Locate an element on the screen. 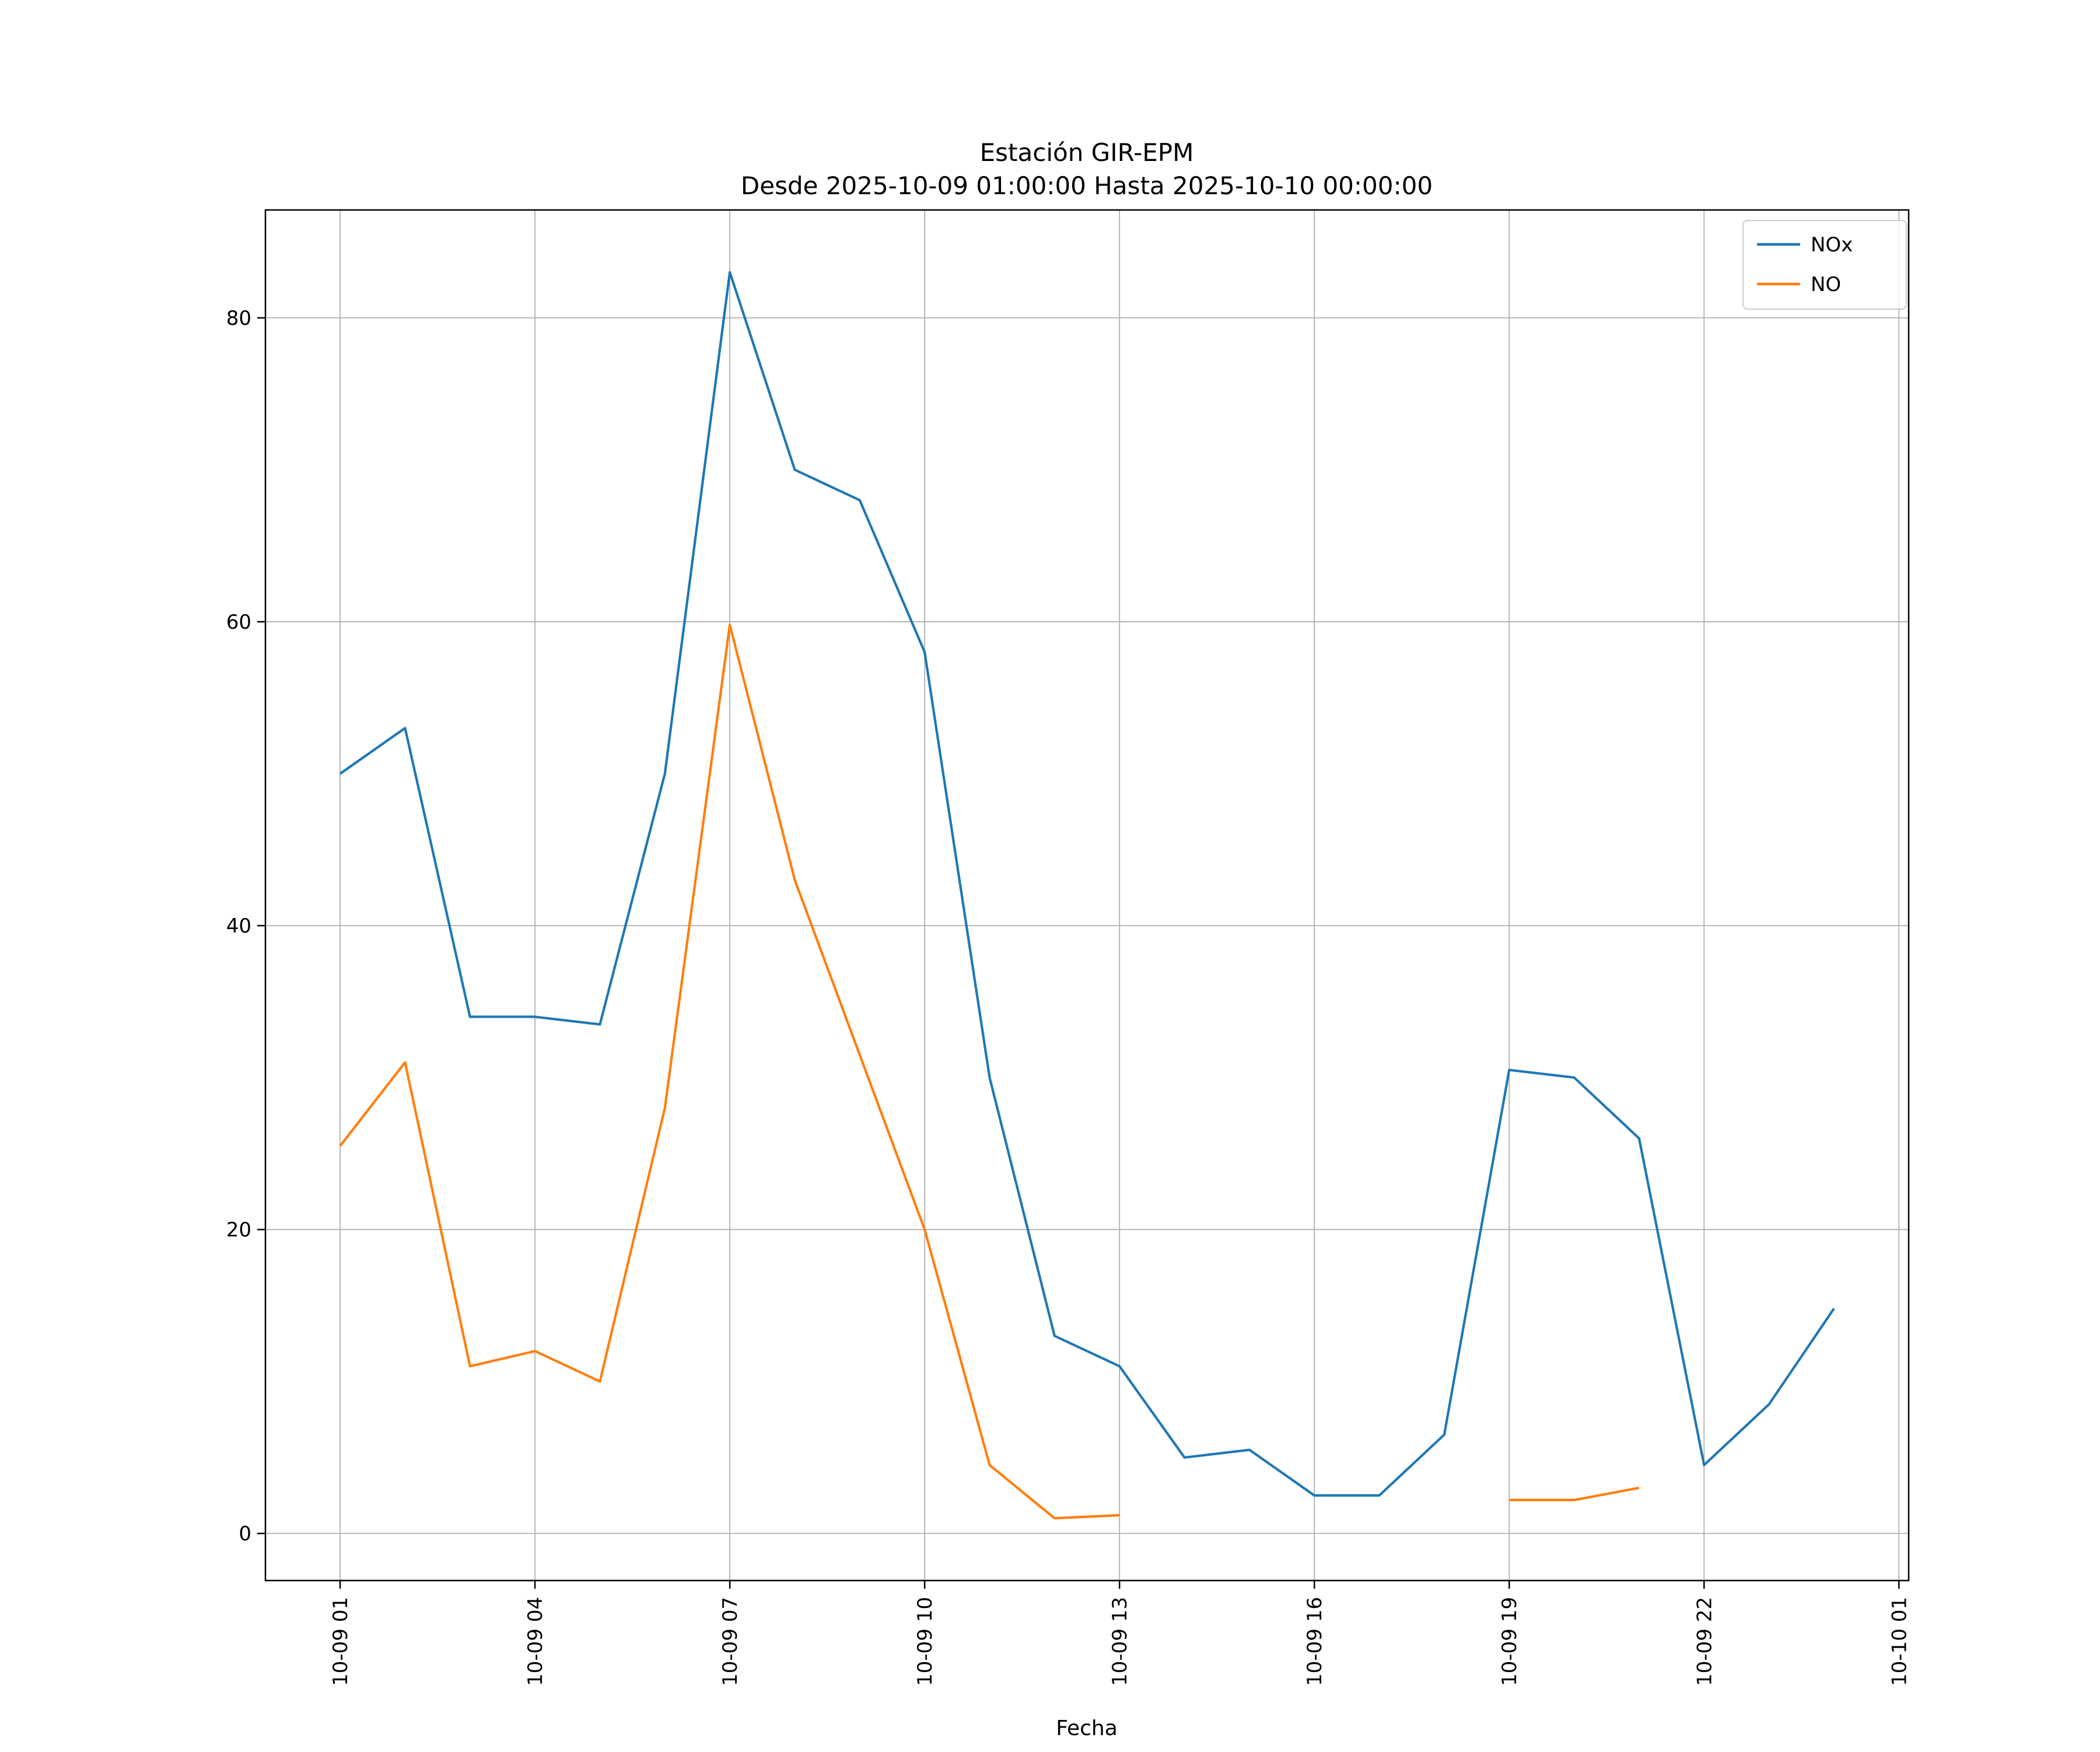  x-tick-label: 10-10 01 is located at coordinates (1899, 1641).